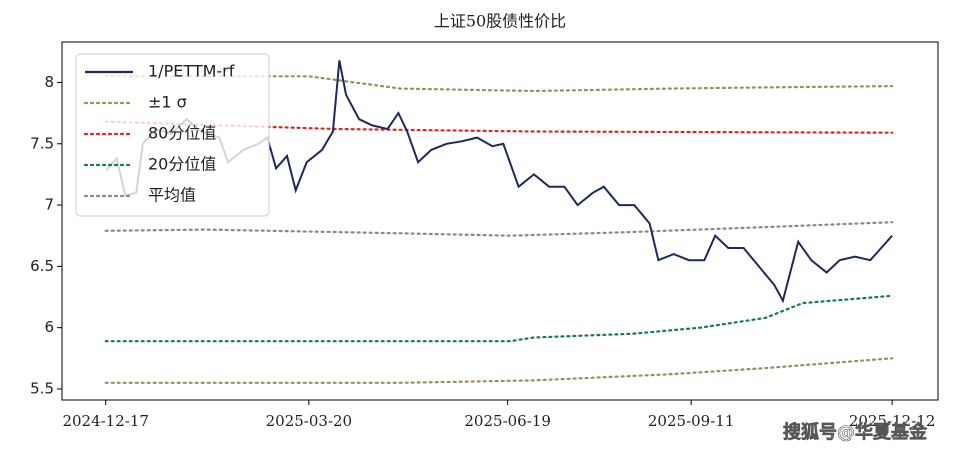  What do you see at coordinates (42, 266) in the screenshot?
I see `y-tick-label: 6.5` at bounding box center [42, 266].